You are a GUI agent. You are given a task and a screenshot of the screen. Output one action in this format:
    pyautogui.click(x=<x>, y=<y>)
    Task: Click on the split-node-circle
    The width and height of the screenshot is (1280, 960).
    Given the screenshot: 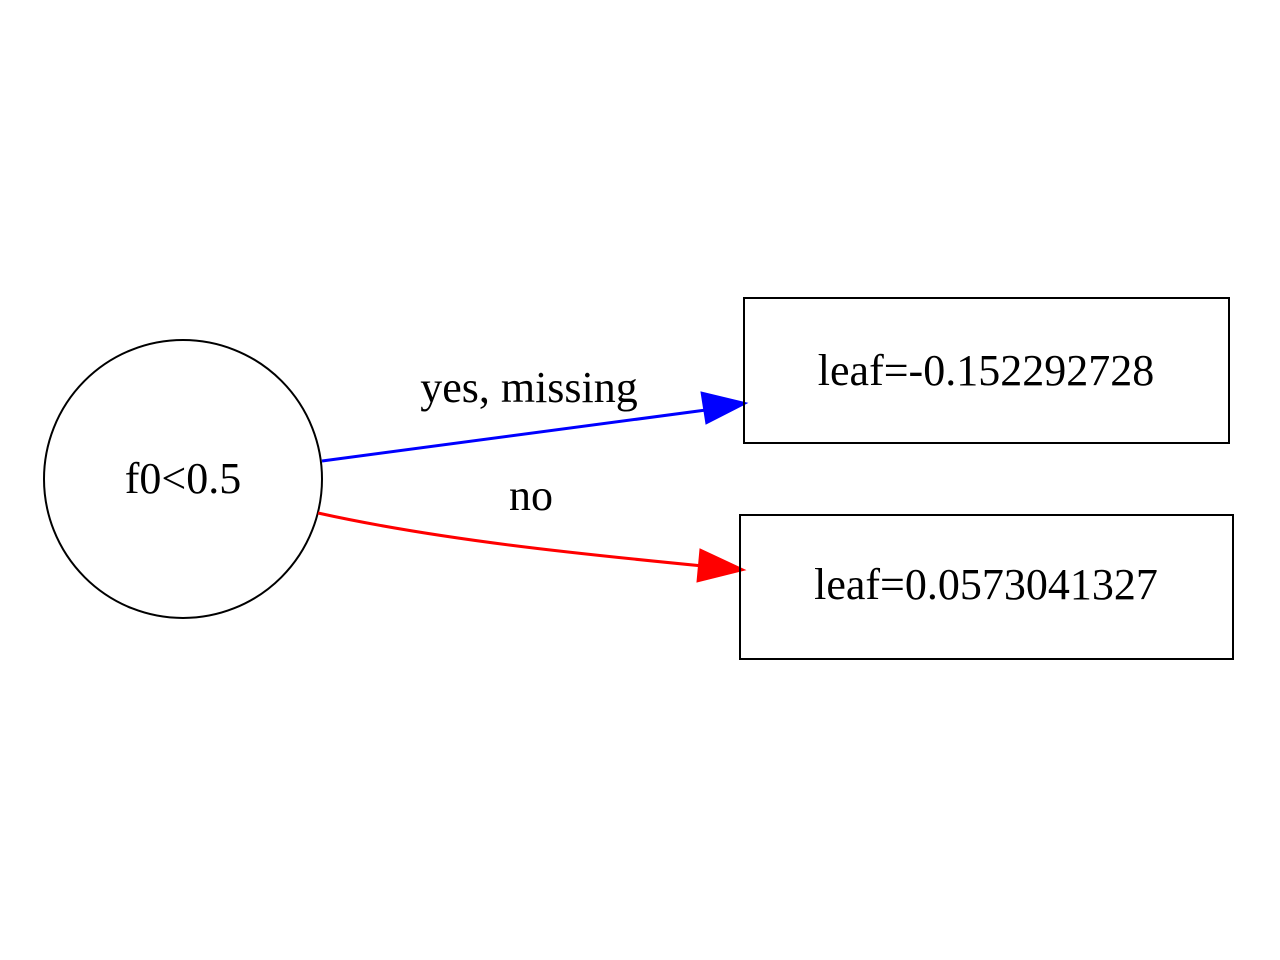 What is the action you would take?
    pyautogui.click(x=183, y=479)
    